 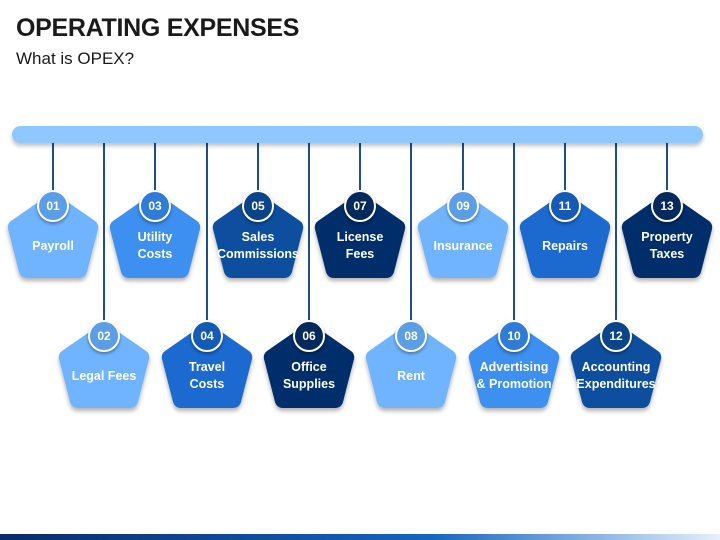 What do you see at coordinates (565, 236) in the screenshot?
I see `expense-pentagon: Repairs` at bounding box center [565, 236].